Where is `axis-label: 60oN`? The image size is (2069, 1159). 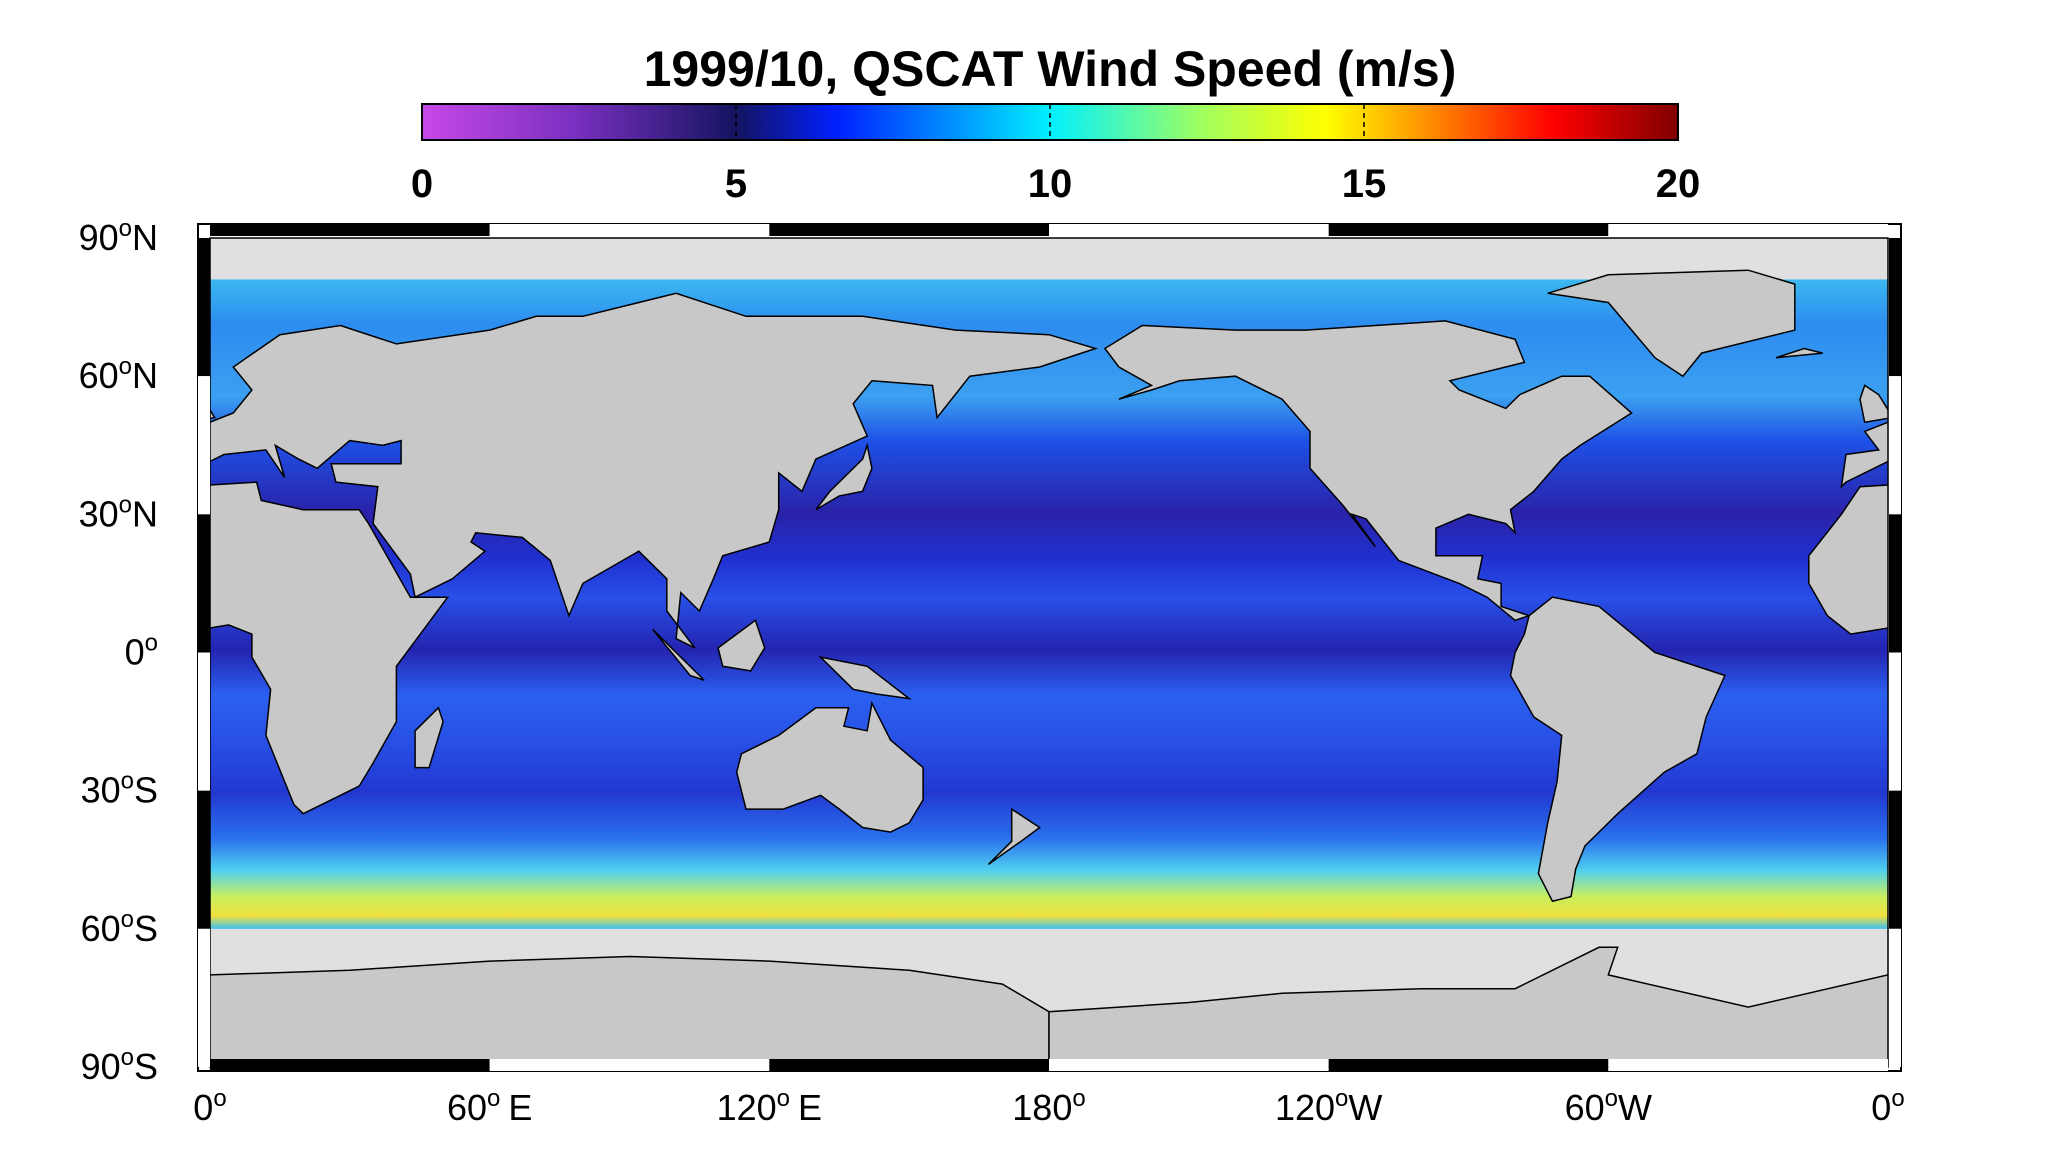
axis-label: 60oN is located at coordinates (118, 374).